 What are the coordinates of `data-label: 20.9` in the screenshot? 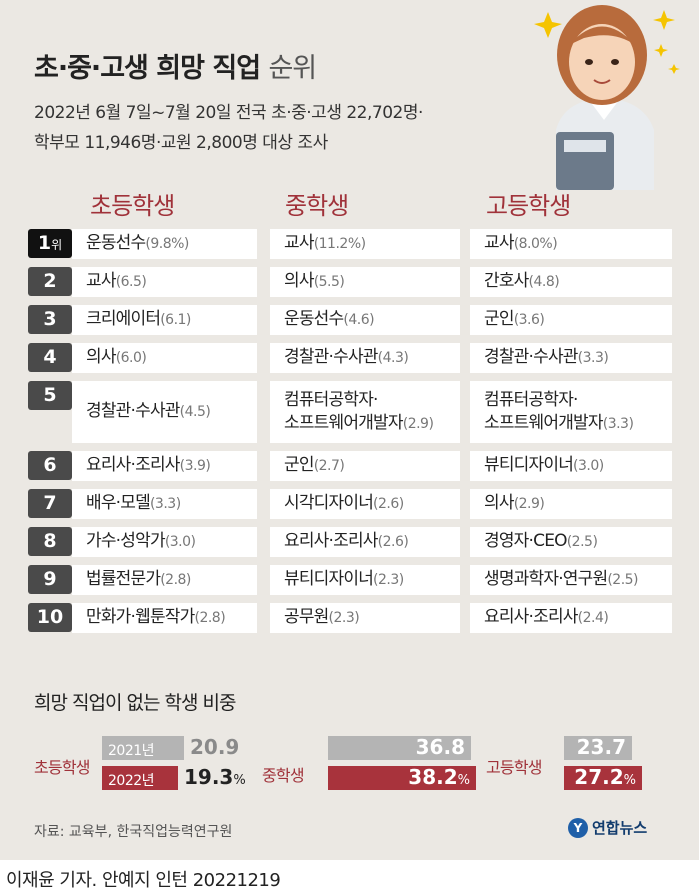 It's located at (215, 747).